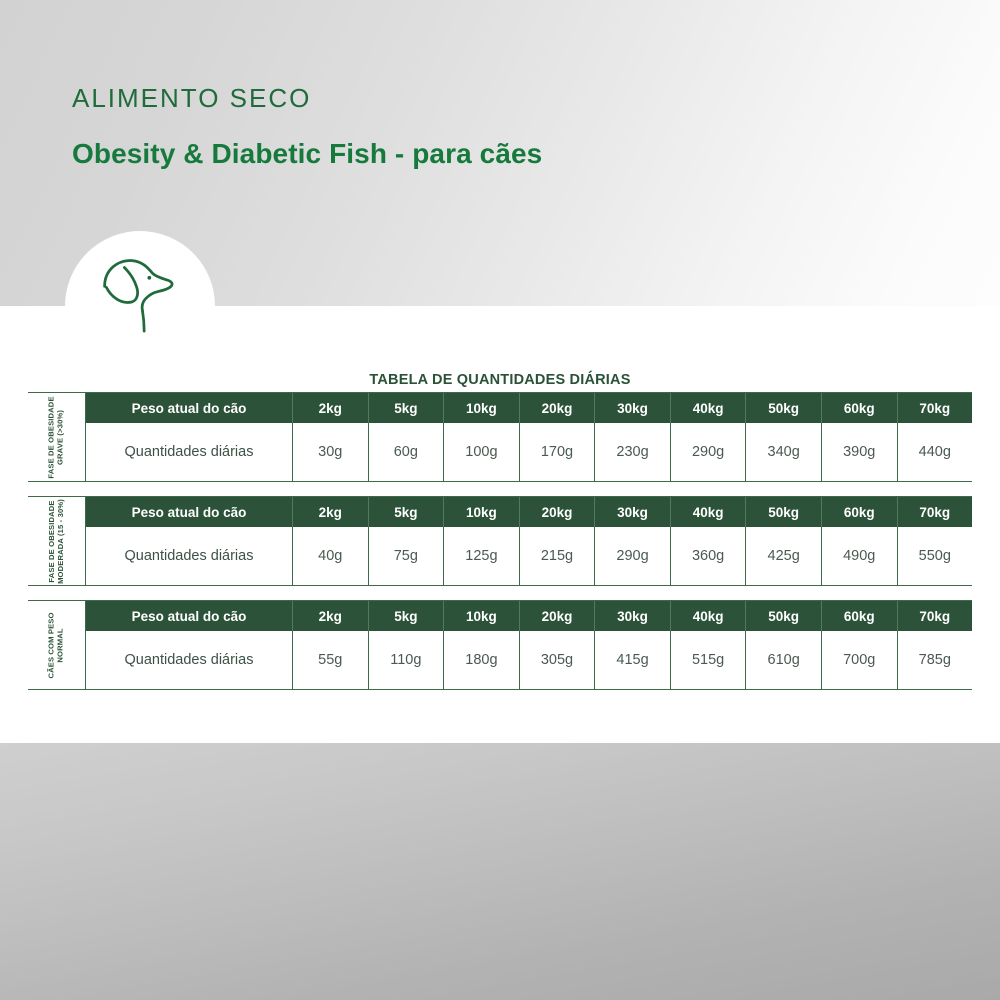  I want to click on amount-cell: 230g, so click(633, 452).